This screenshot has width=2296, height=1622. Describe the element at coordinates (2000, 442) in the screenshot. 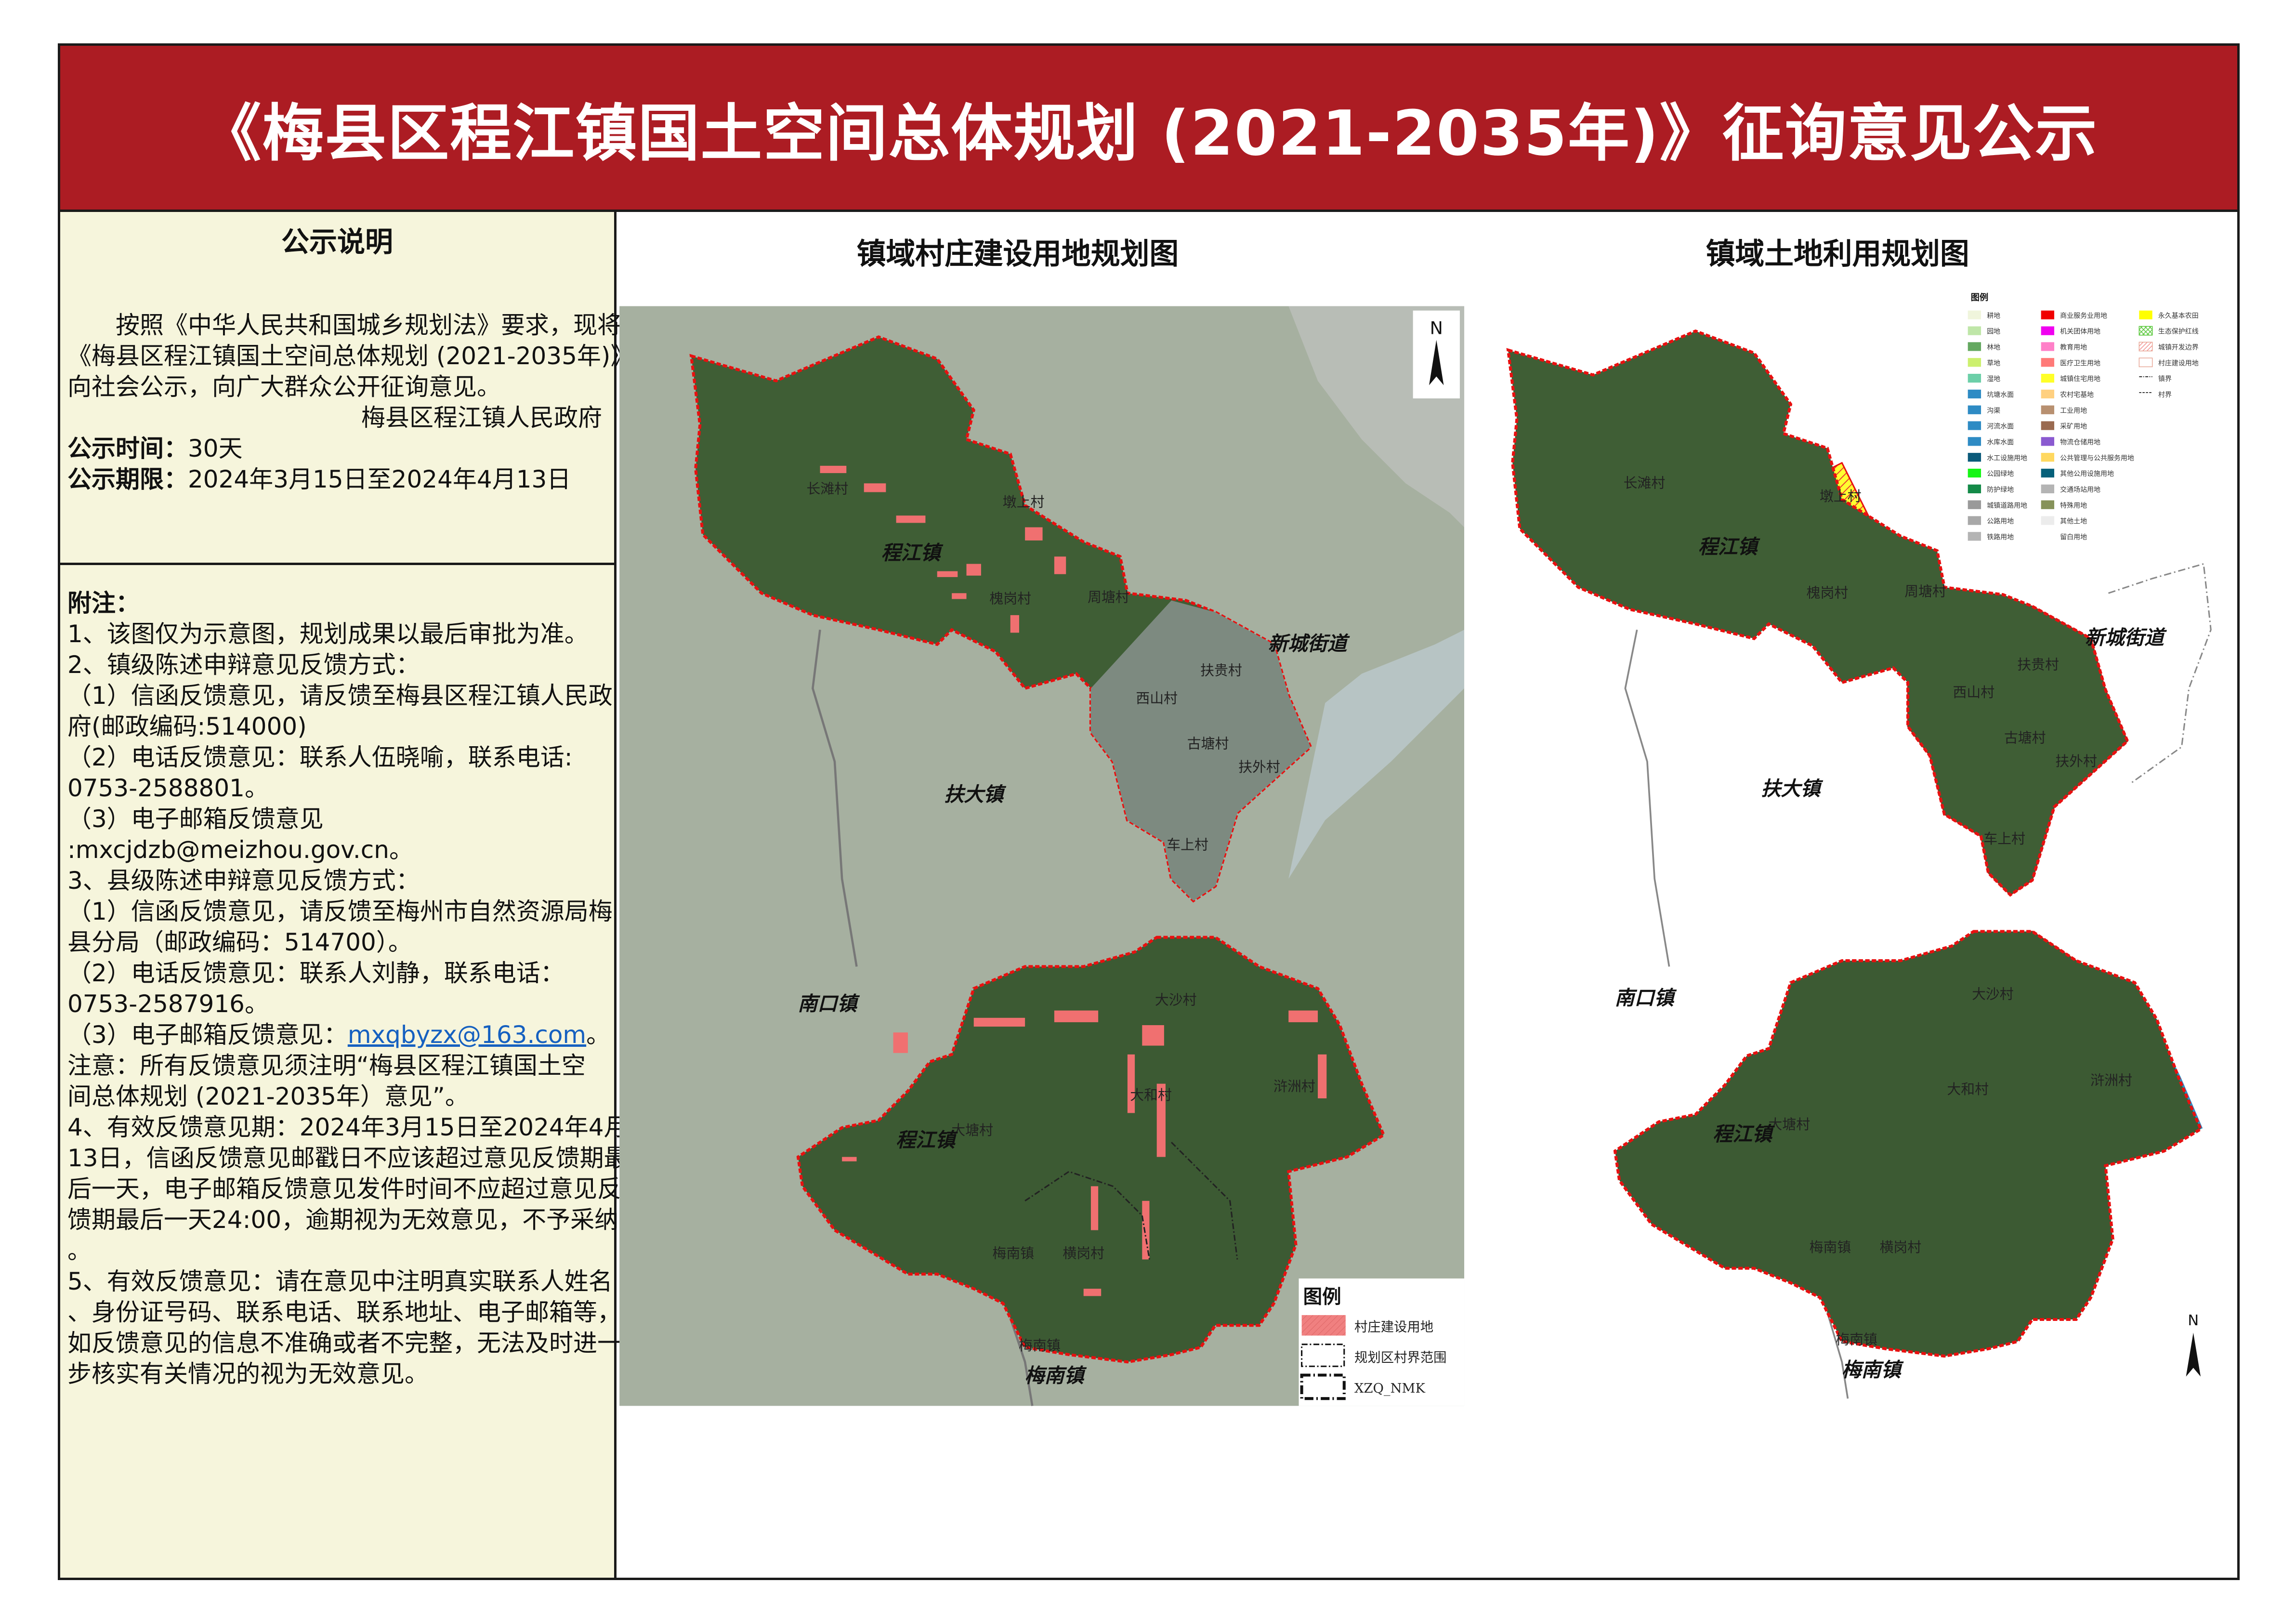

I see `legend-label: 水库水面` at that location.